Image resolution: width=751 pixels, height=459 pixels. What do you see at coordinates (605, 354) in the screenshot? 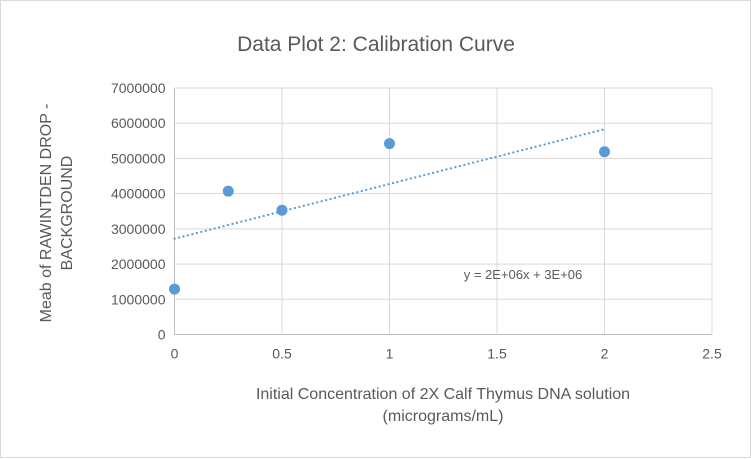
I see `x-tick-label: 2` at bounding box center [605, 354].